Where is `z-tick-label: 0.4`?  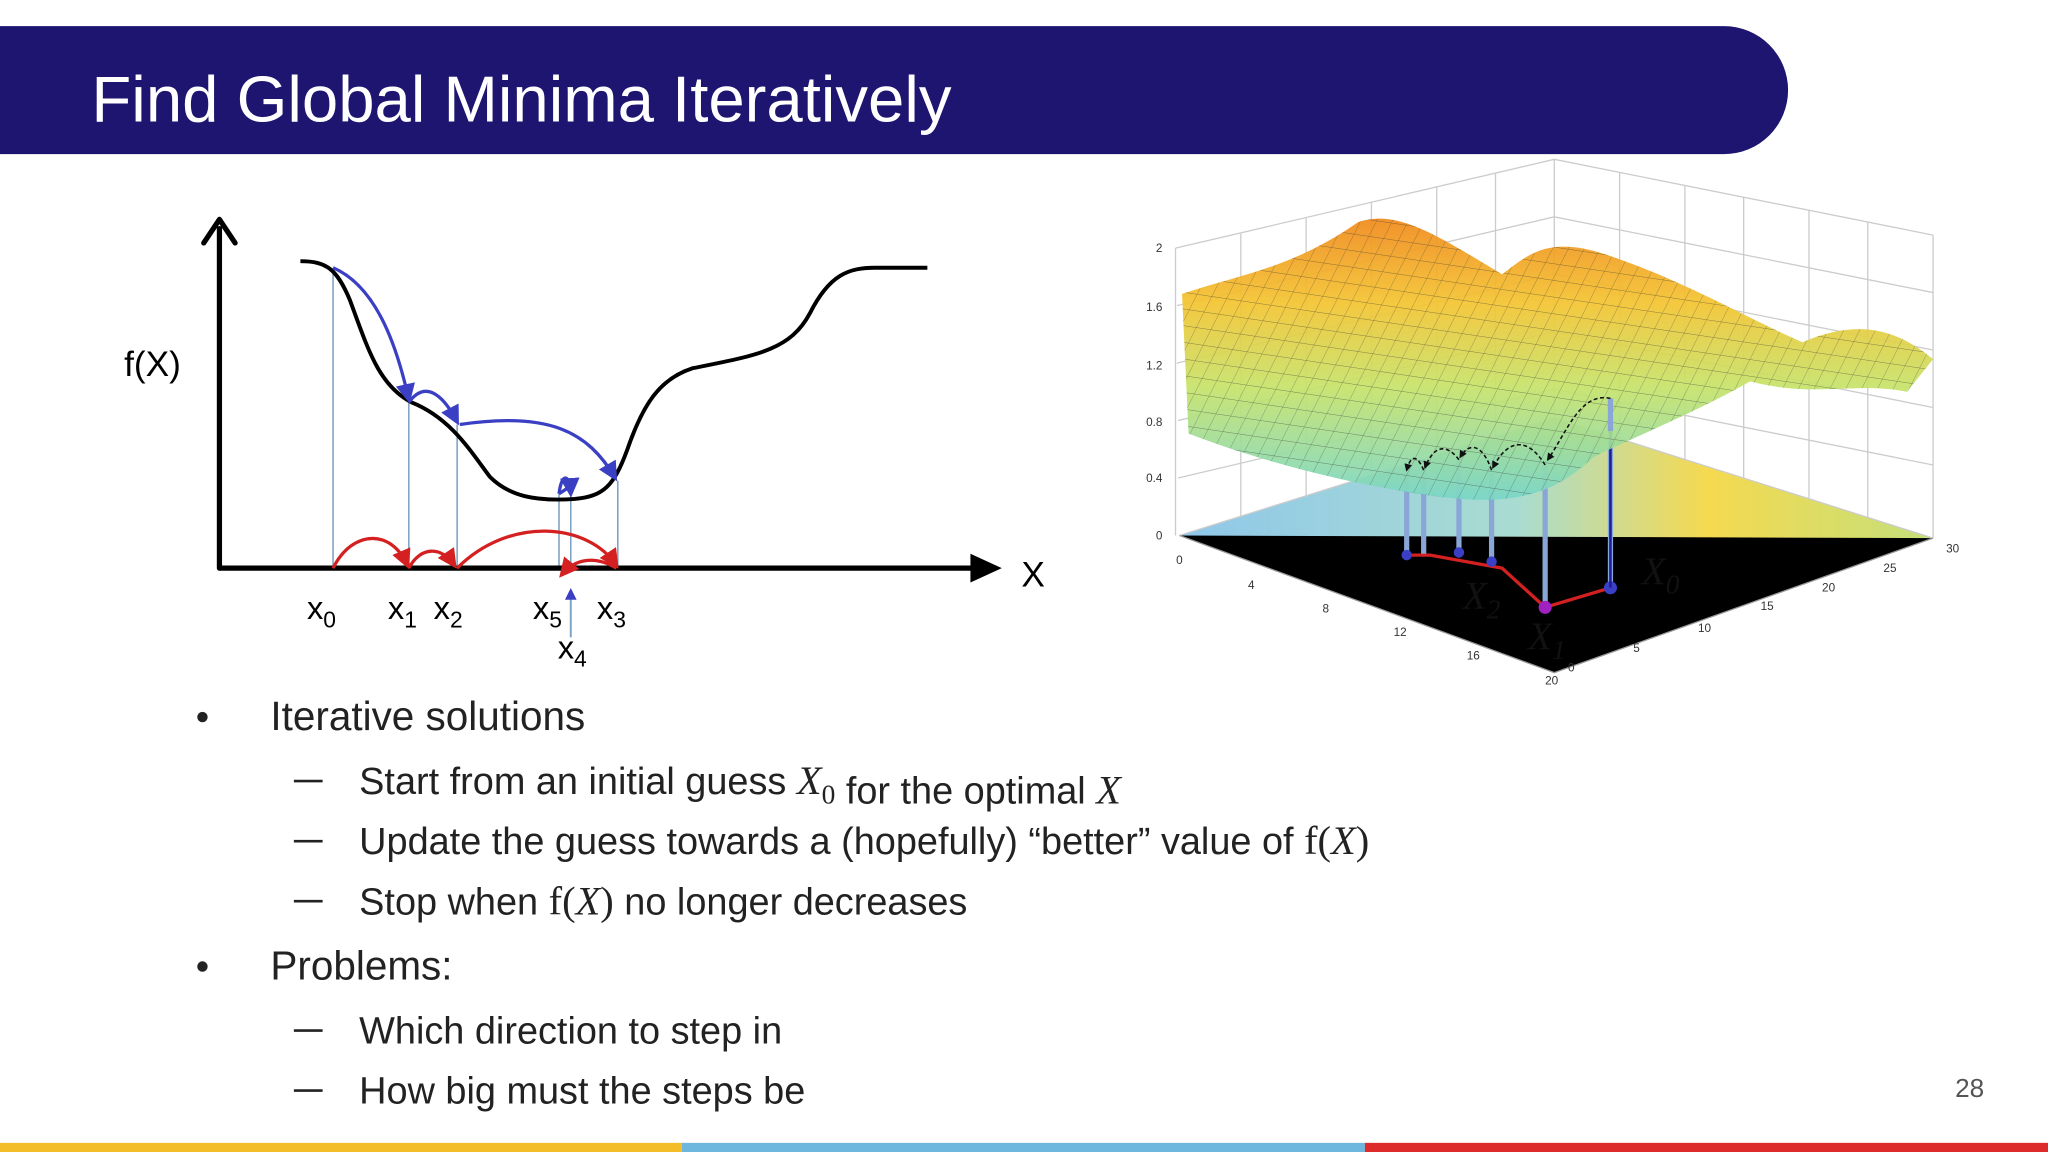
z-tick-label: 0.4 is located at coordinates (1154, 478).